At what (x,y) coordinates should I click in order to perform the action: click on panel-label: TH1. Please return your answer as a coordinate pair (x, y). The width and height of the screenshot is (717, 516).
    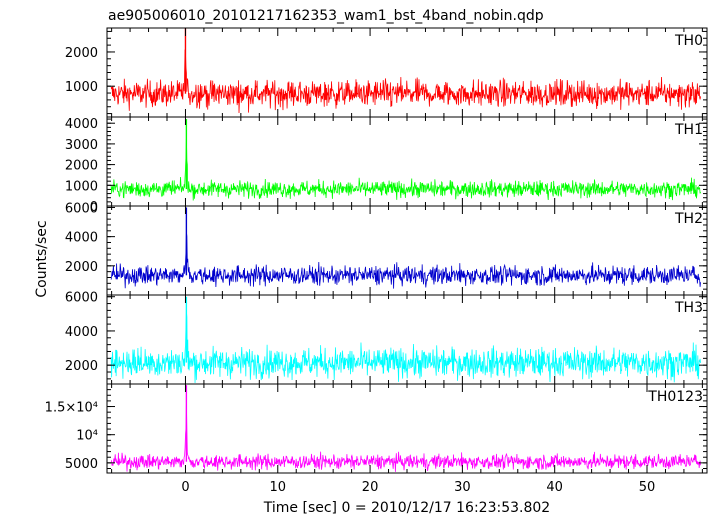
    Looking at the image, I should click on (688, 130).